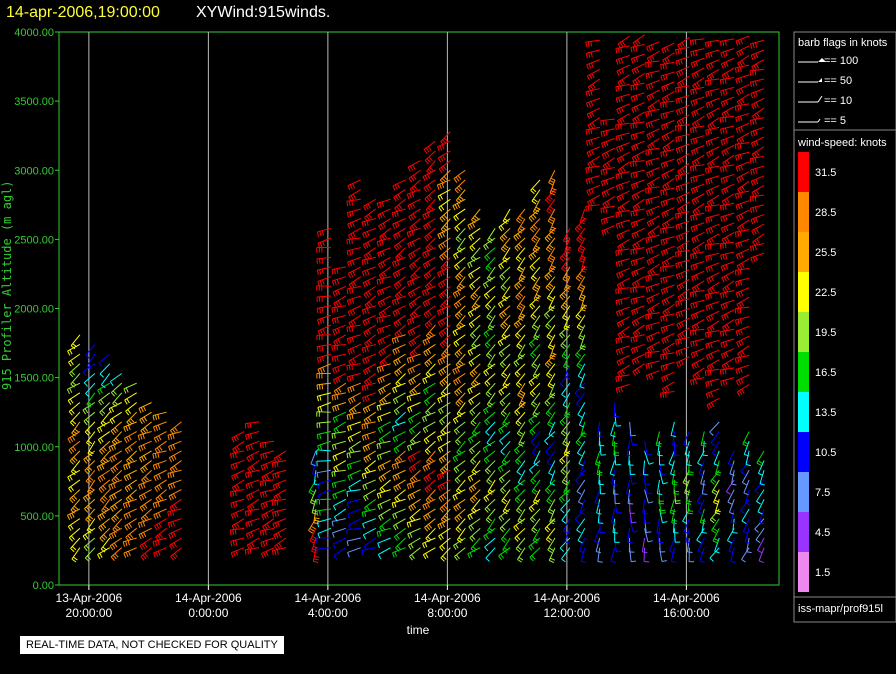  I want to click on speed-legend-entry-1: 28.5, so click(817, 212).